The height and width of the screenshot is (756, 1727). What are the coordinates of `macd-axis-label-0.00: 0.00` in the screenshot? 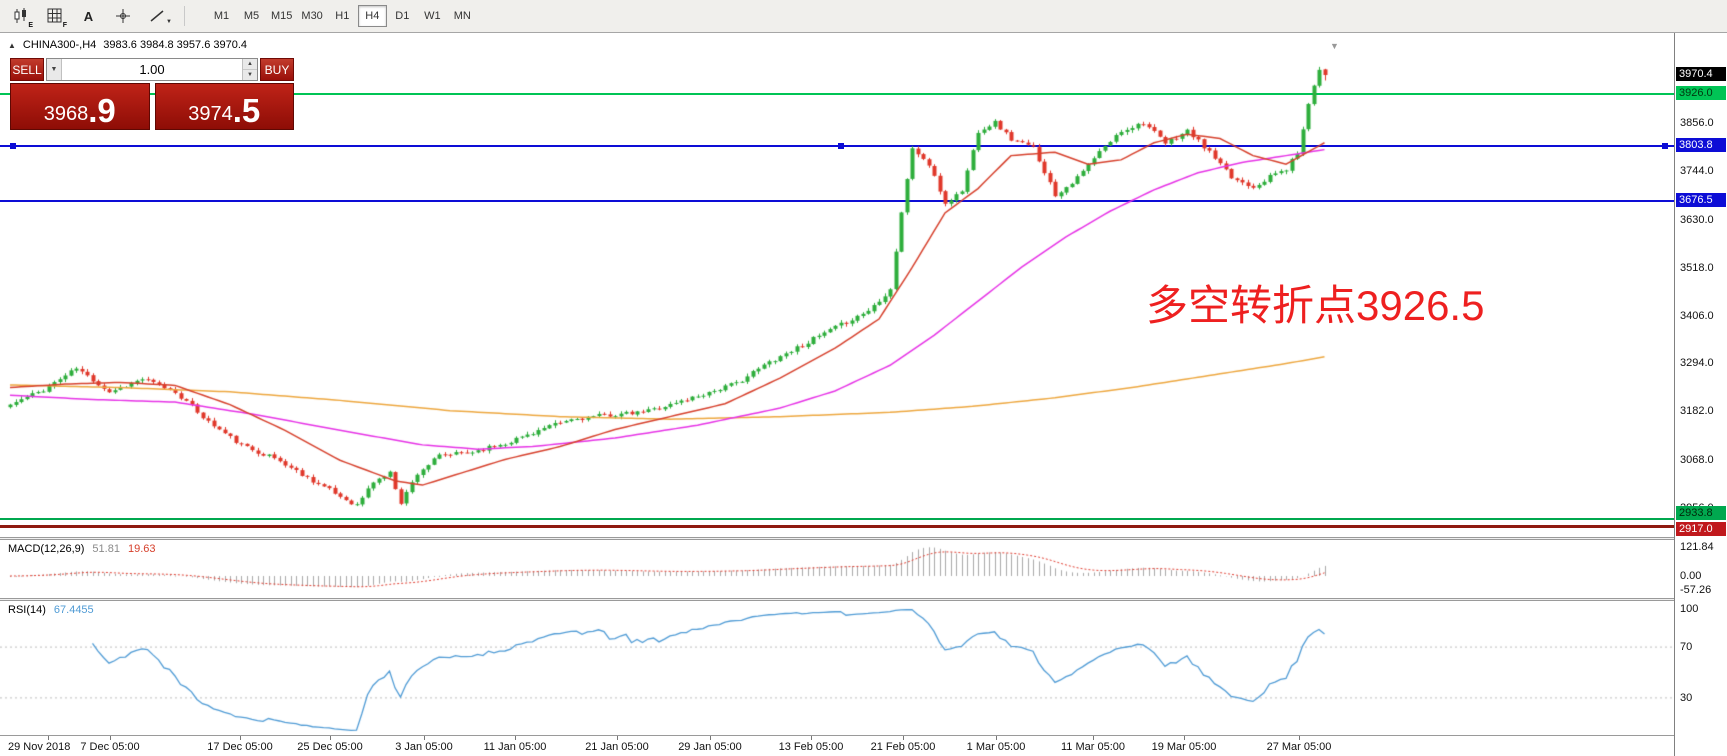 It's located at (1691, 576).